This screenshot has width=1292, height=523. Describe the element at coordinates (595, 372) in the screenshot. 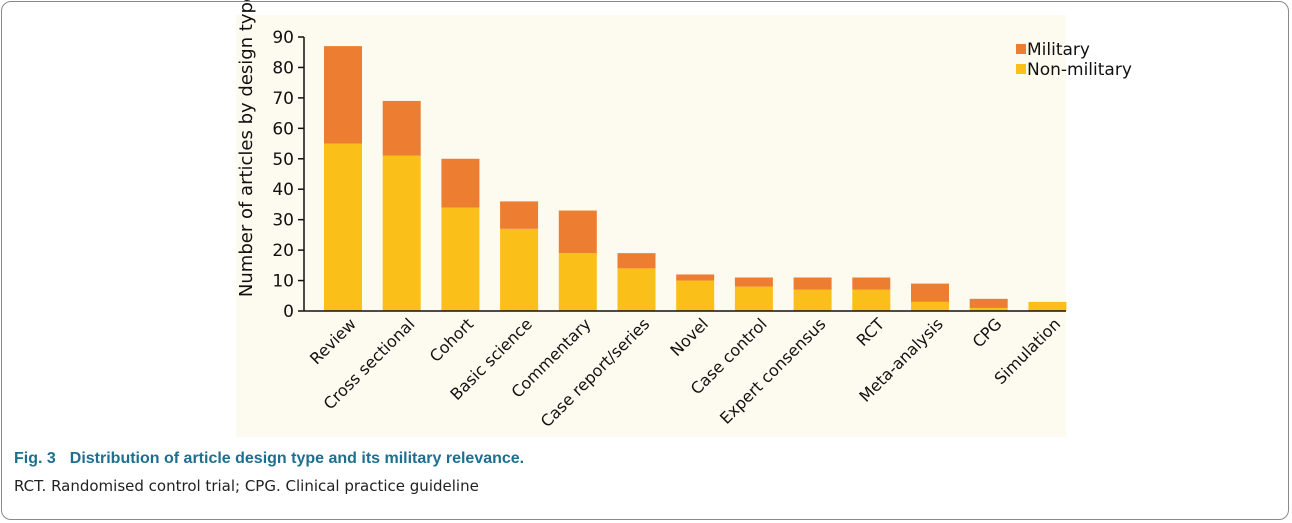

I see `x-category-label: Case report/series` at that location.